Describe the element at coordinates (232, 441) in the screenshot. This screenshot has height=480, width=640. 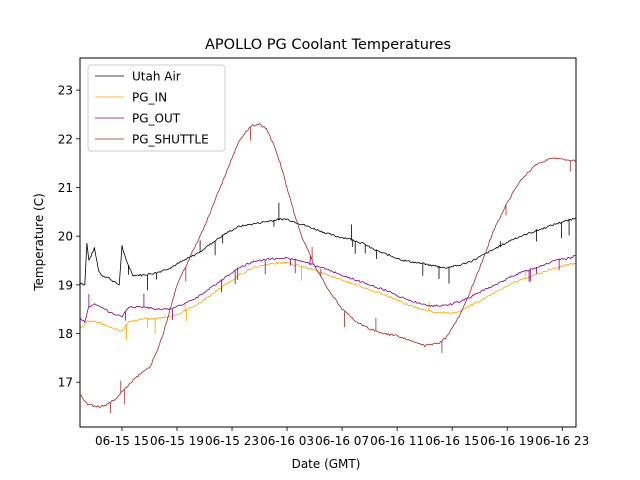
I see `x-tick-label: 06-15 23` at that location.